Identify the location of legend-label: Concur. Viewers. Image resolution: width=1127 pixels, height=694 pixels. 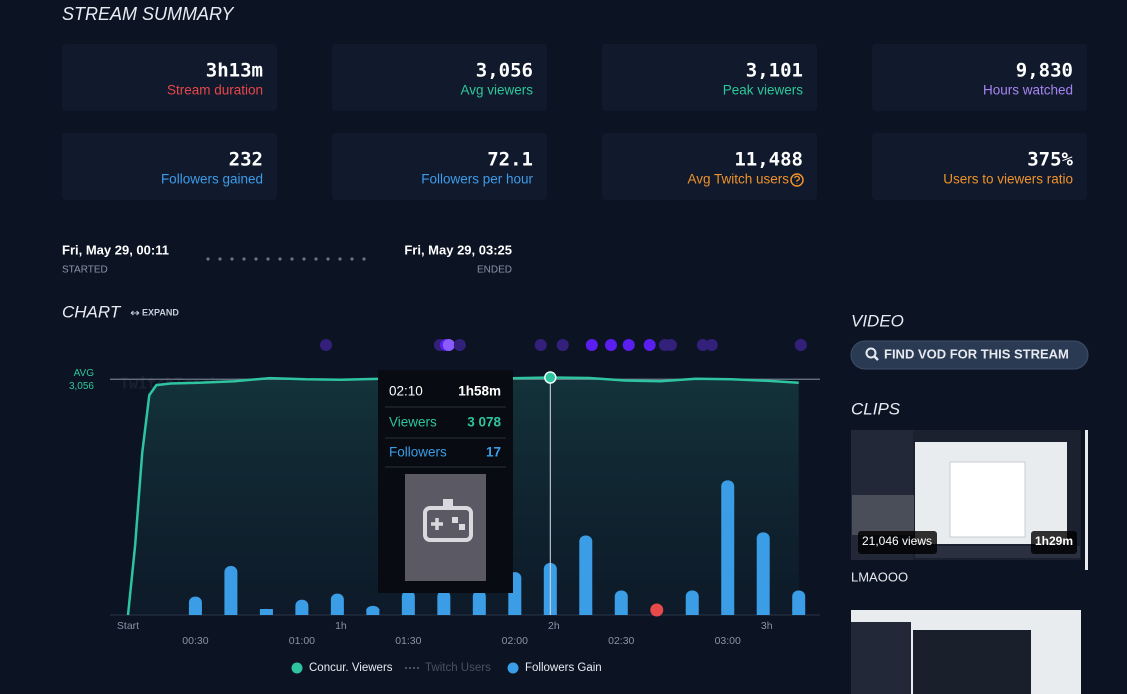
(351, 668).